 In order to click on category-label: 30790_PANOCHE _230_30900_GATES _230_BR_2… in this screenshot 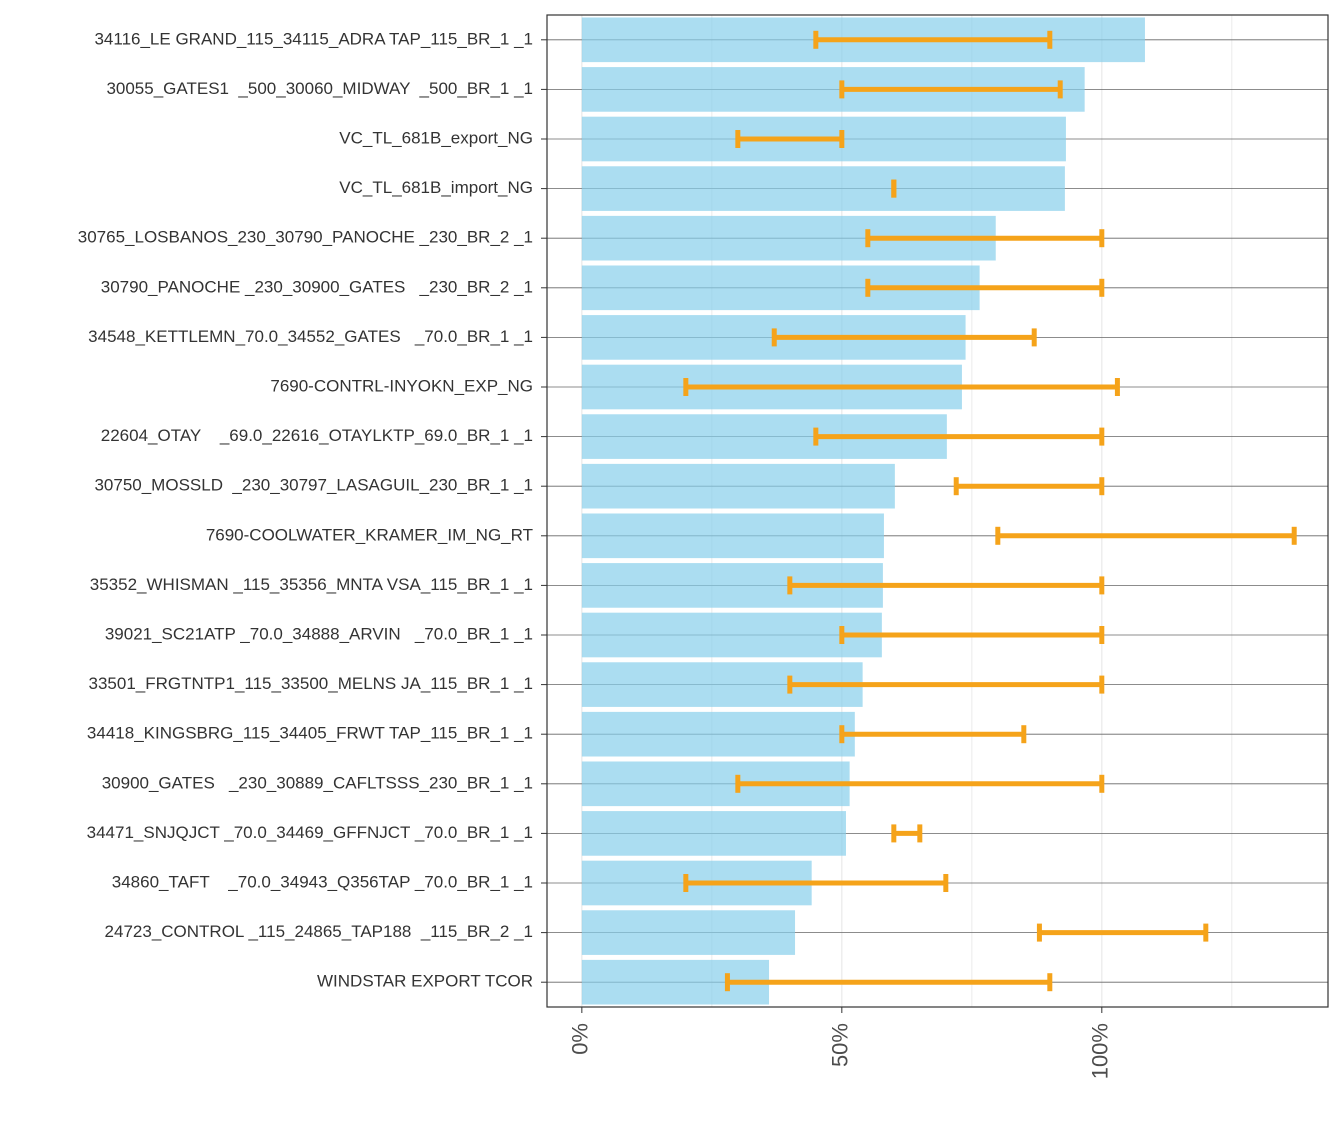, I will do `click(317, 286)`.